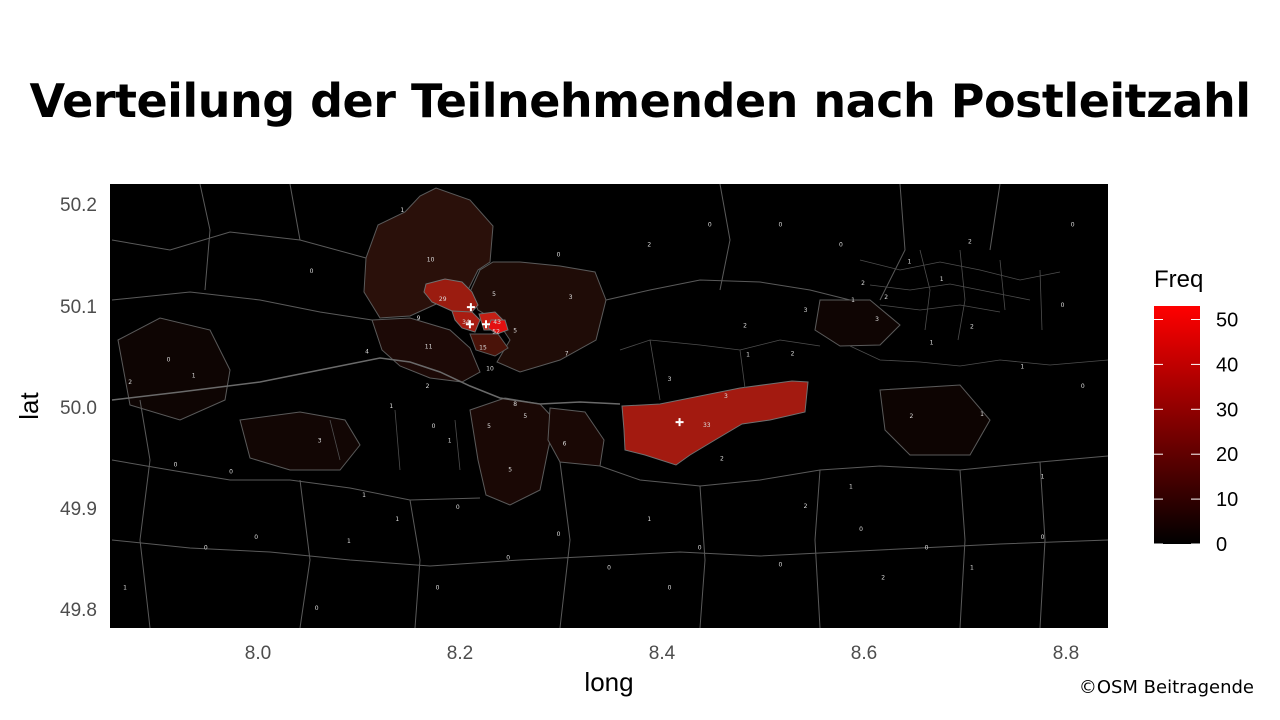 Image resolution: width=1280 pixels, height=720 pixels. Describe the element at coordinates (78, 408) in the screenshot. I see `y-axis-ticks: 49.8 49.9 50.0 50.1 50.2` at that location.